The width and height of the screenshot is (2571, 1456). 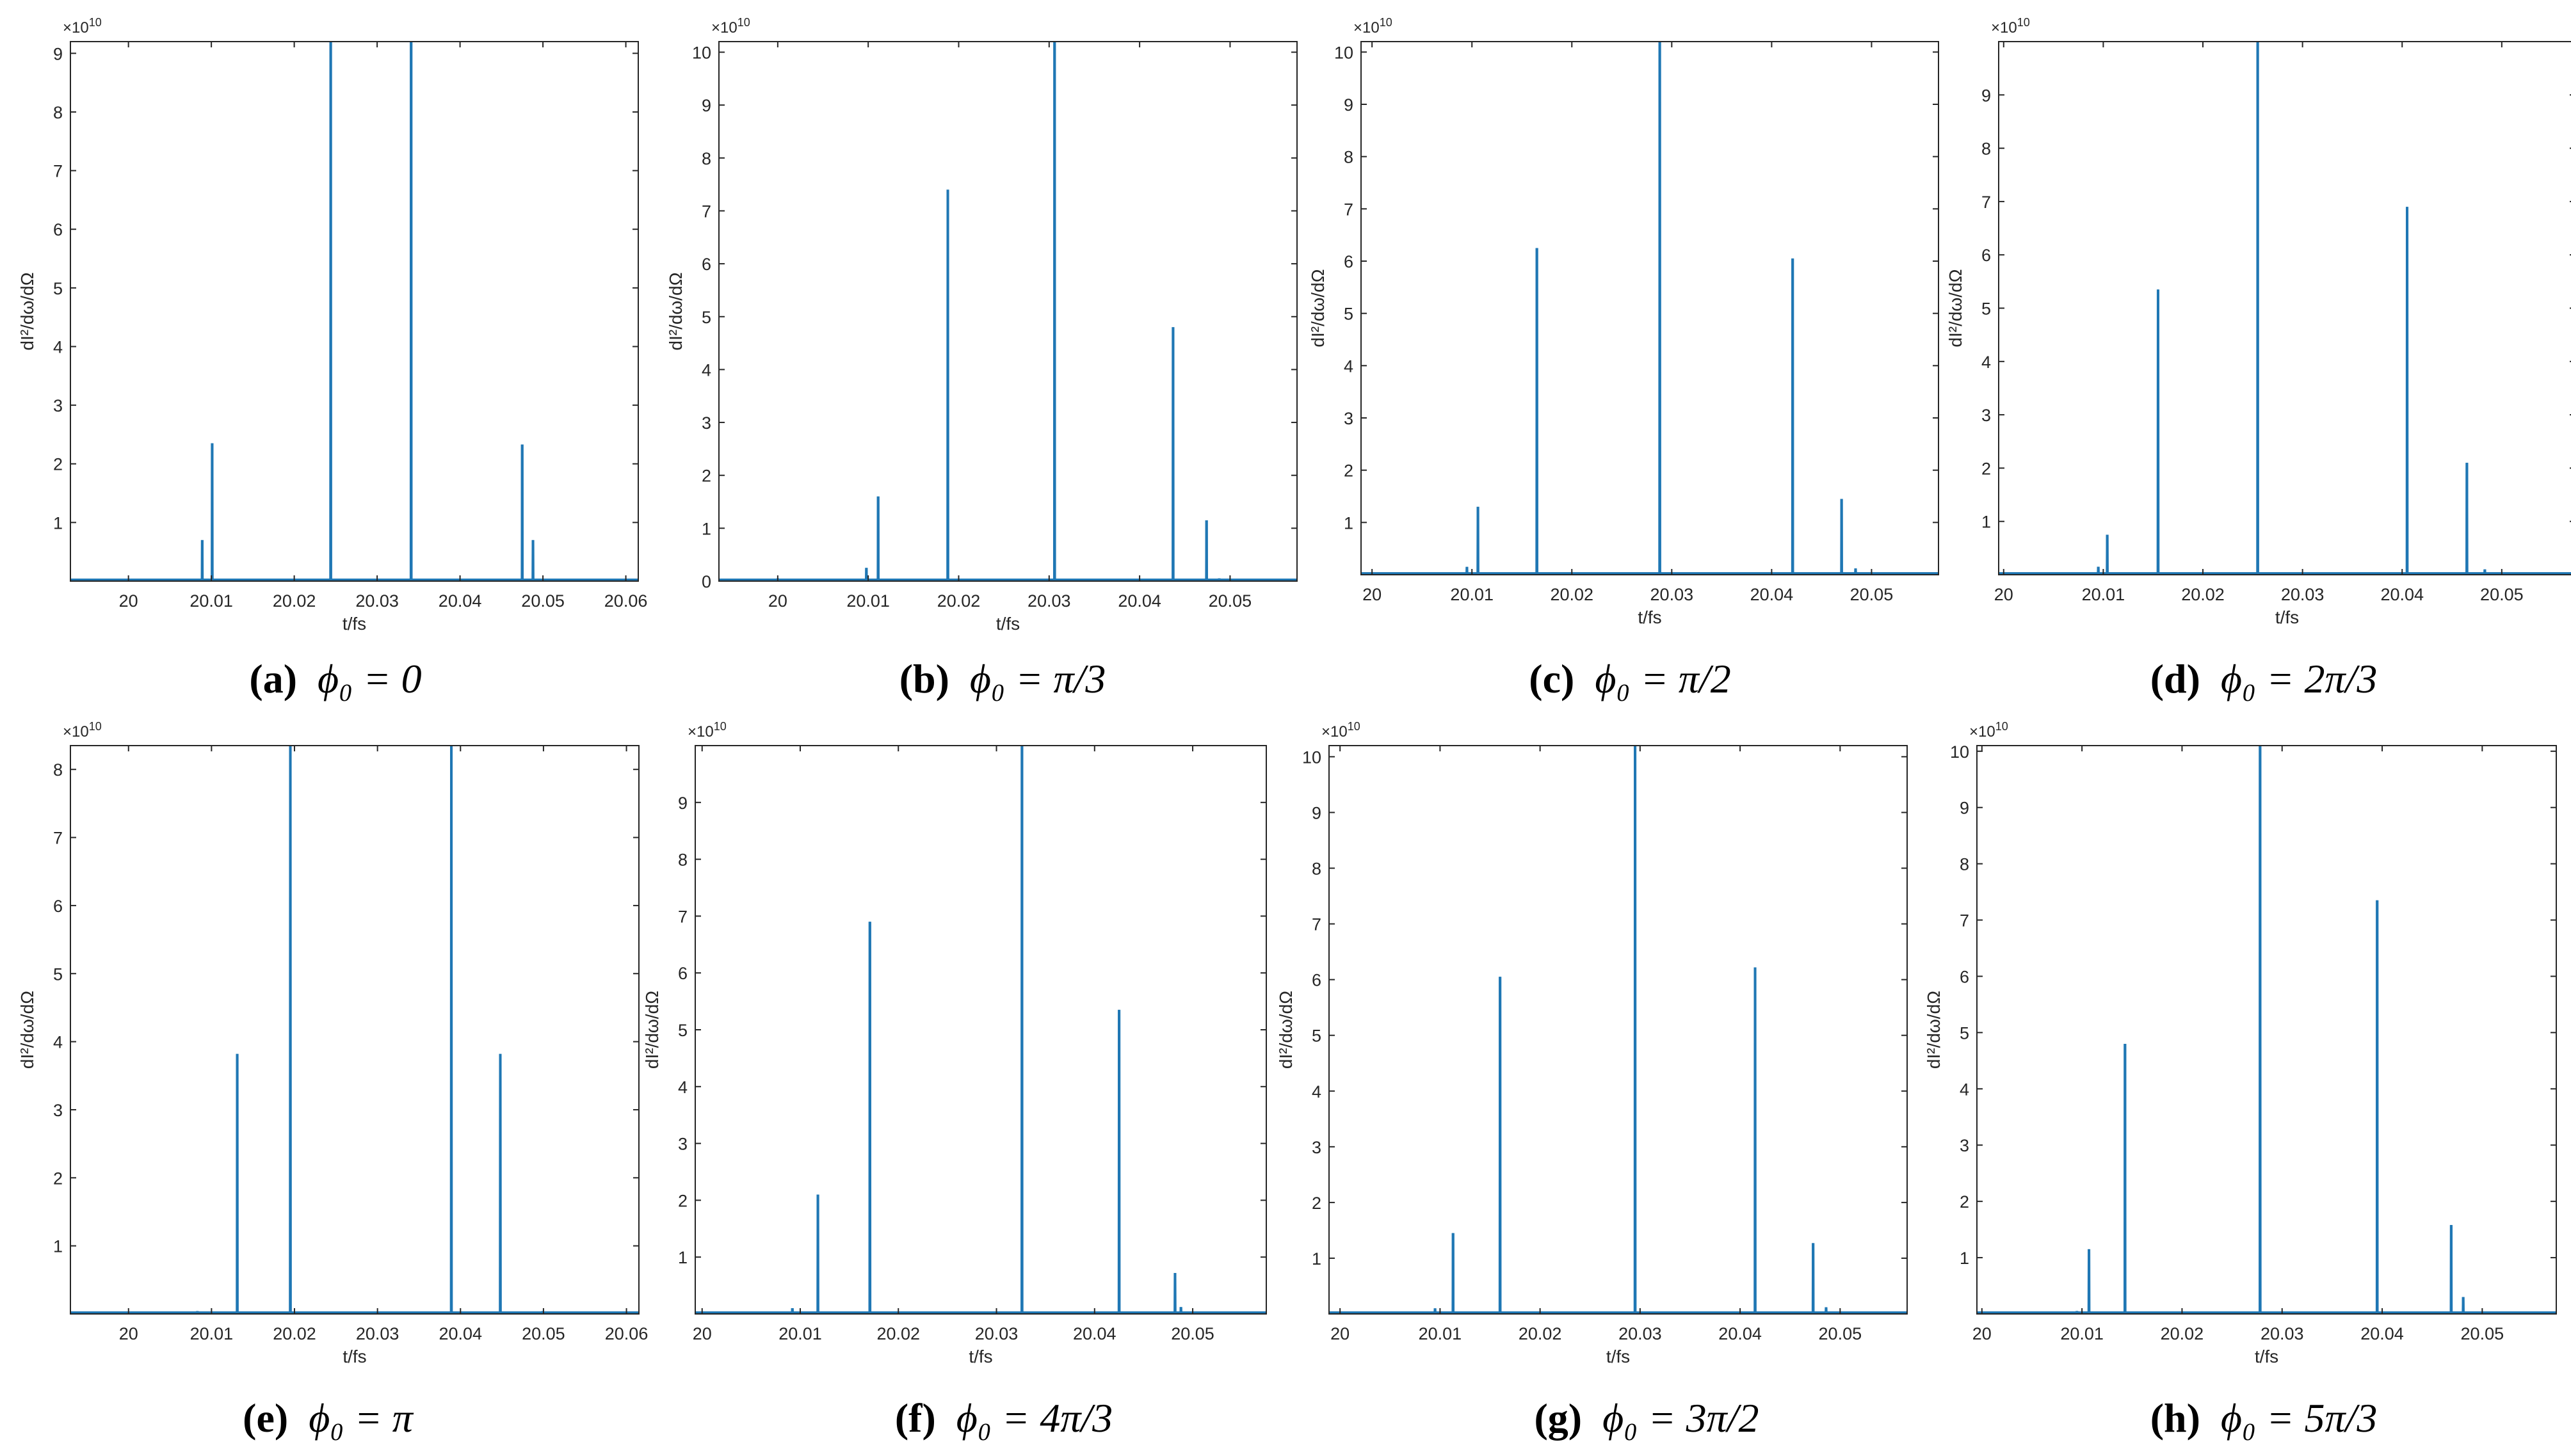 I want to click on caption-label: (h), so click(x=2175, y=1418).